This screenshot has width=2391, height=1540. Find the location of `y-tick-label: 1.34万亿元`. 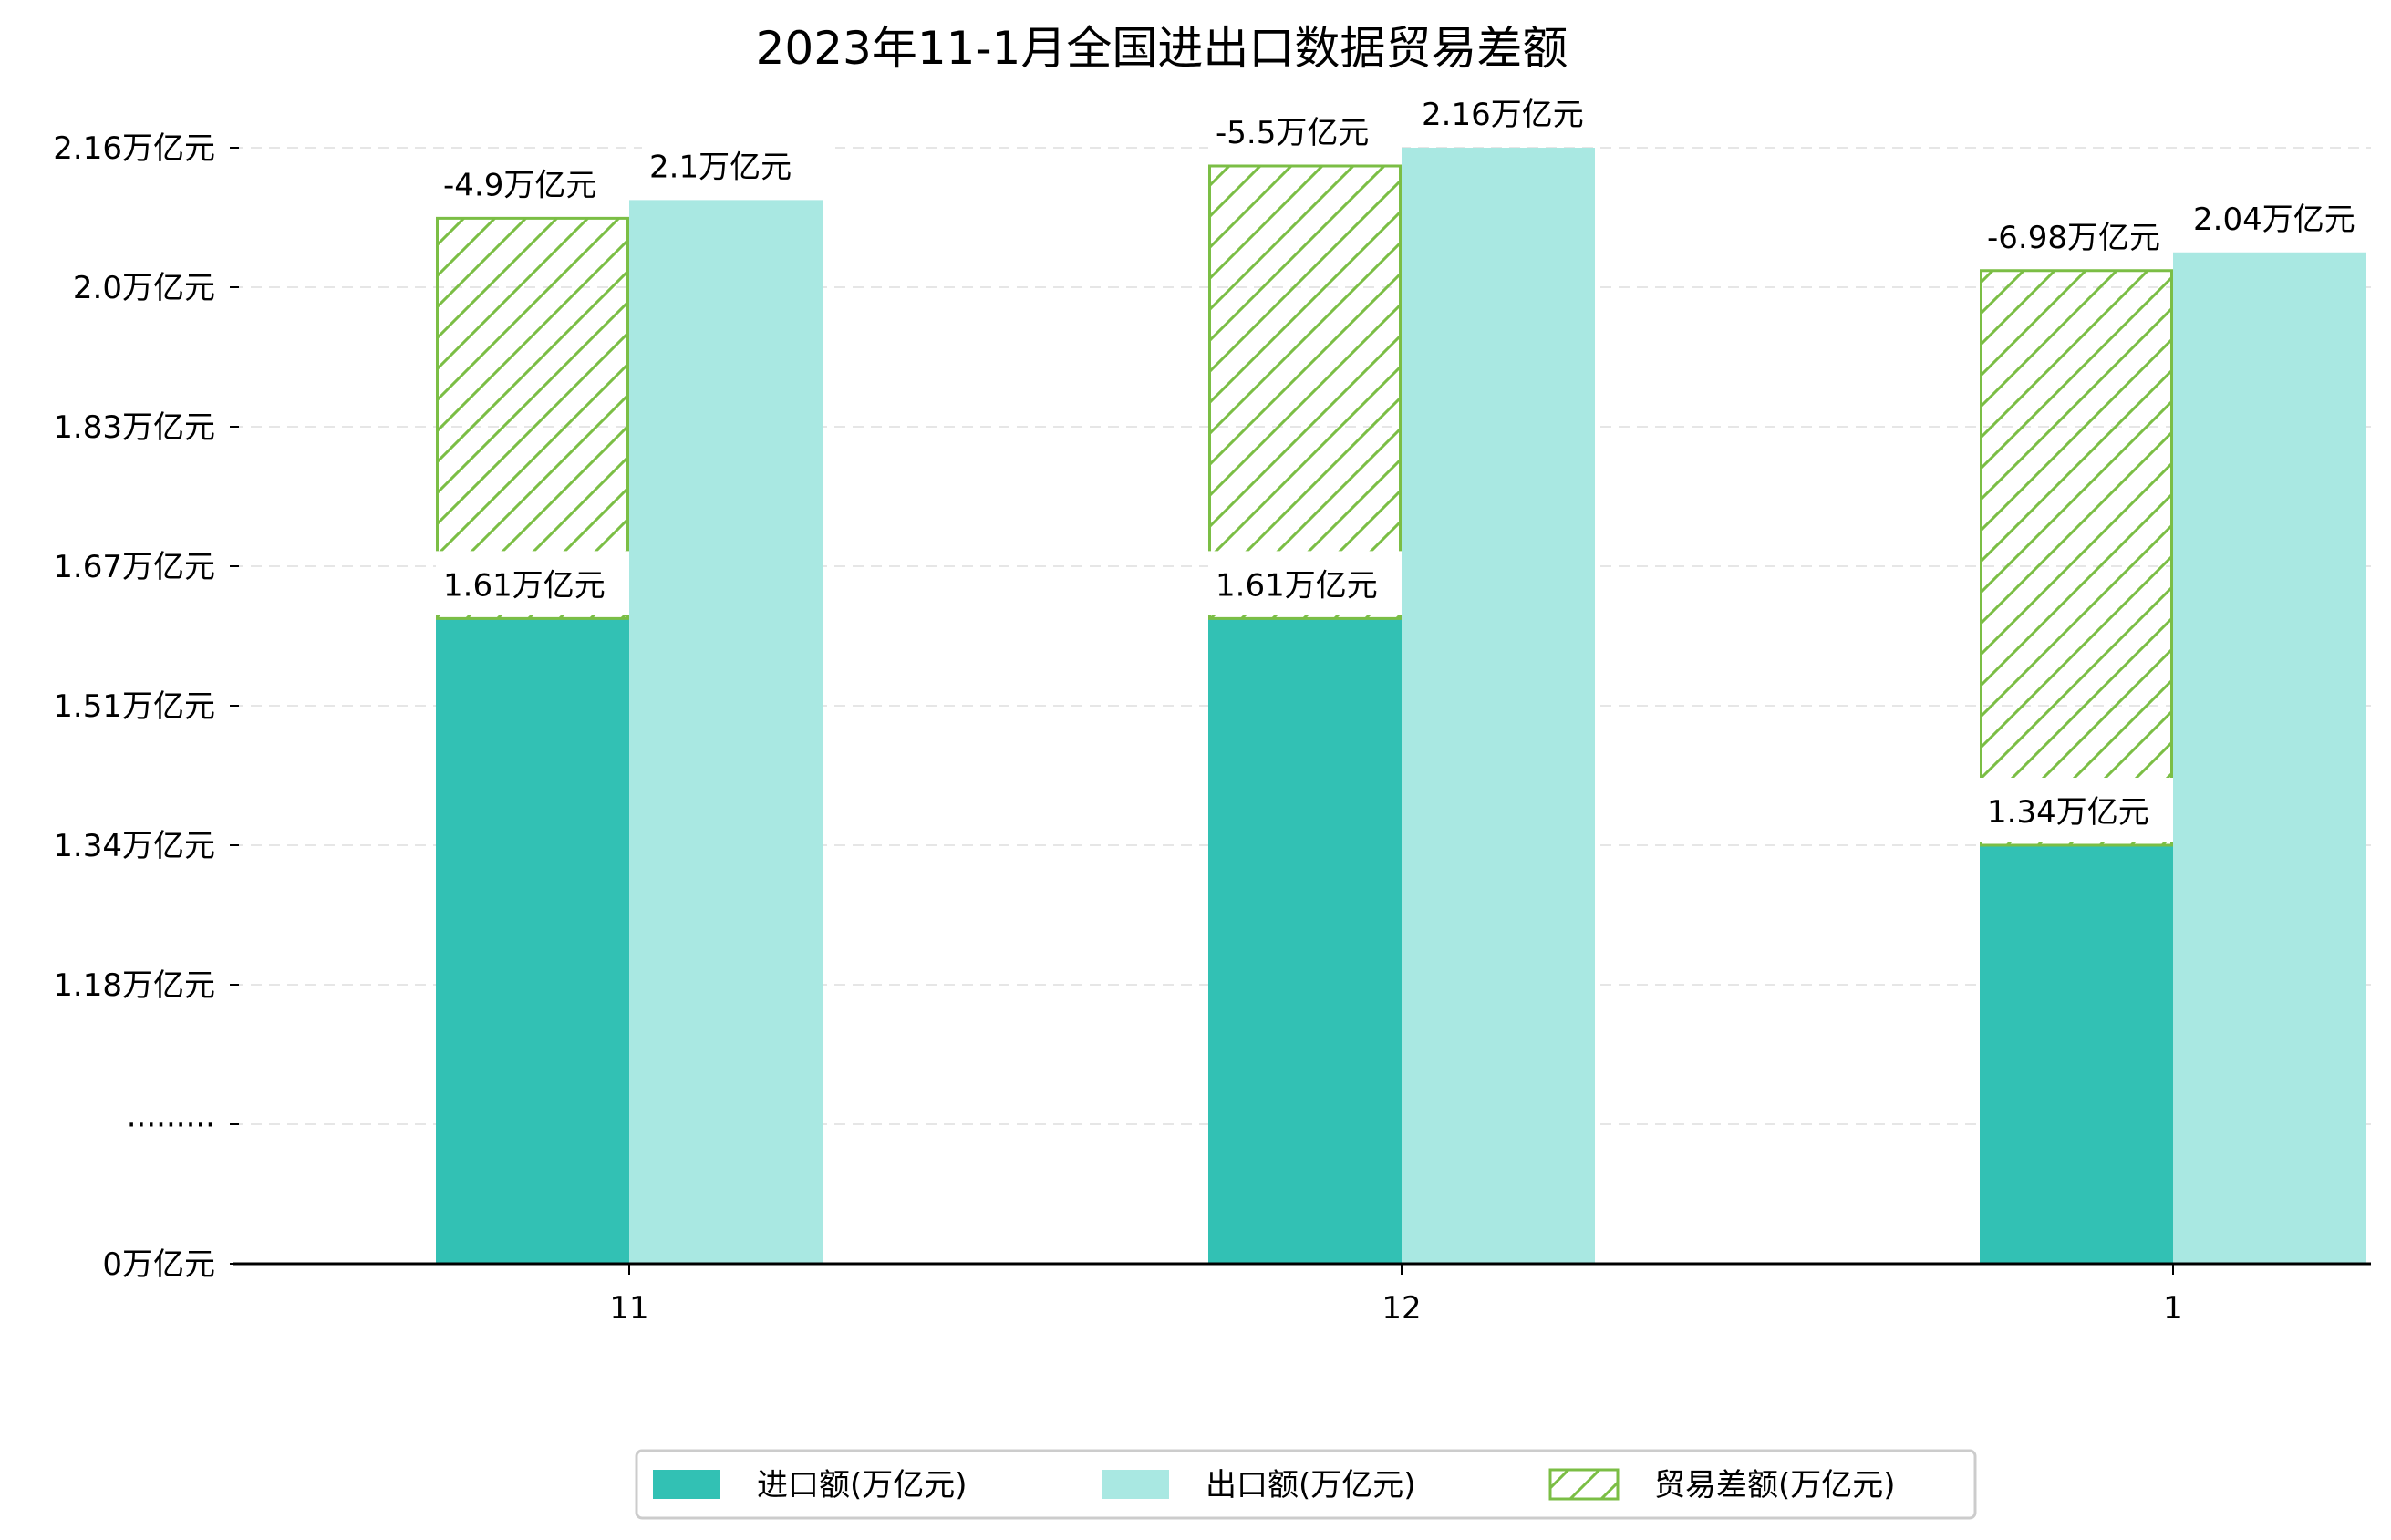

y-tick-label: 1.34万亿元 is located at coordinates (134, 846).